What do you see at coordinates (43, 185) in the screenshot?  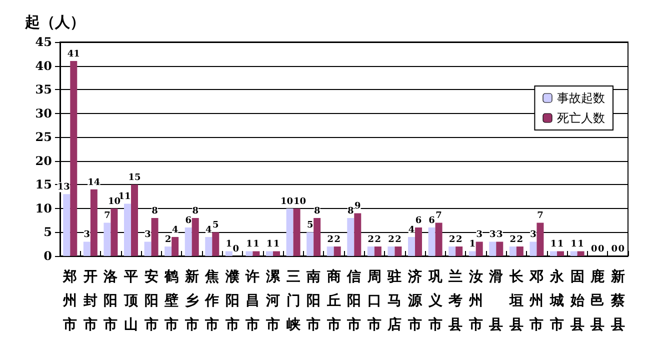 I see `y-tick-label: 15` at bounding box center [43, 185].